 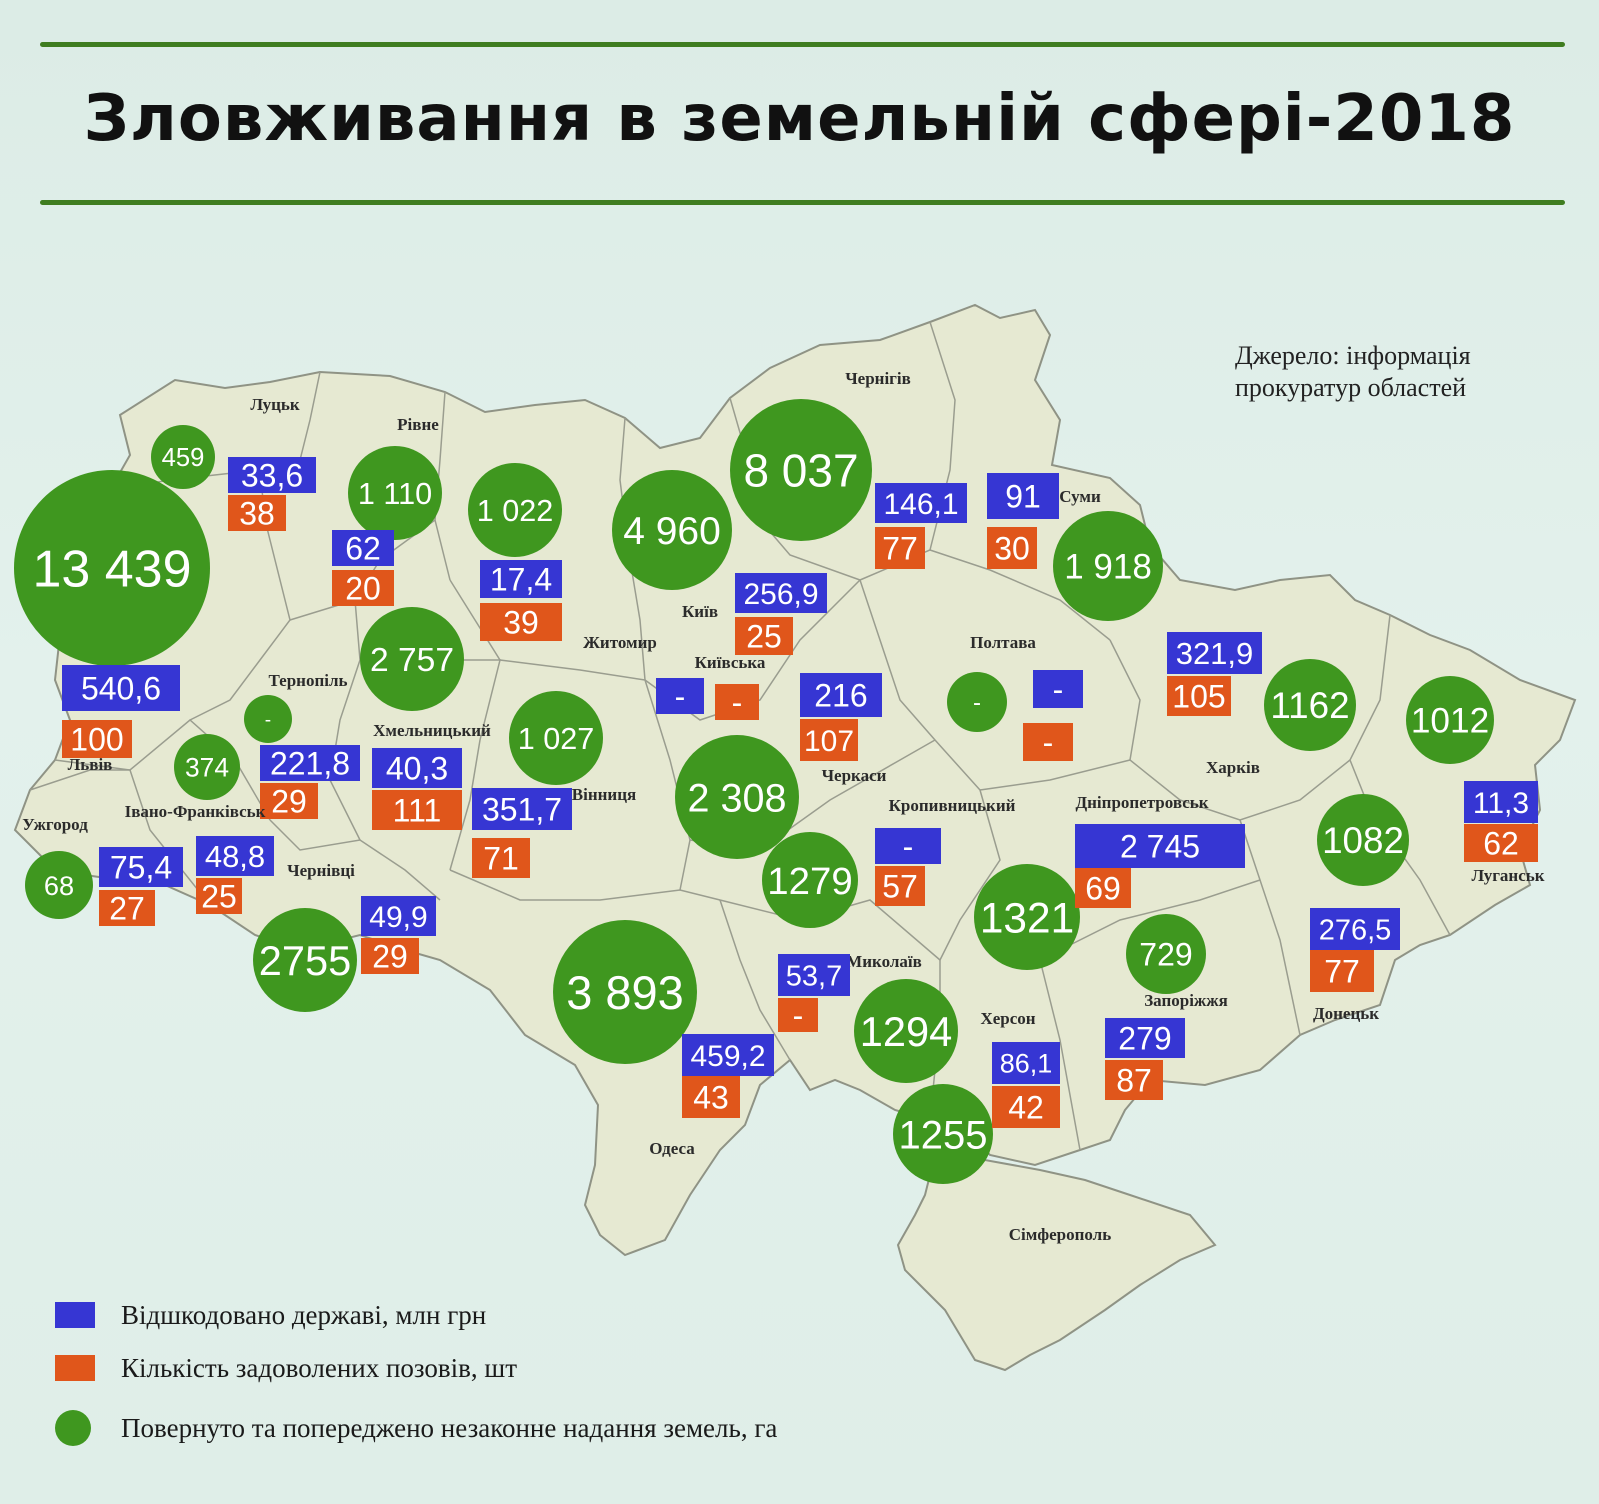 What do you see at coordinates (1265, 790) in the screenshot?
I see `border-kharkiv-donetsk` at bounding box center [1265, 790].